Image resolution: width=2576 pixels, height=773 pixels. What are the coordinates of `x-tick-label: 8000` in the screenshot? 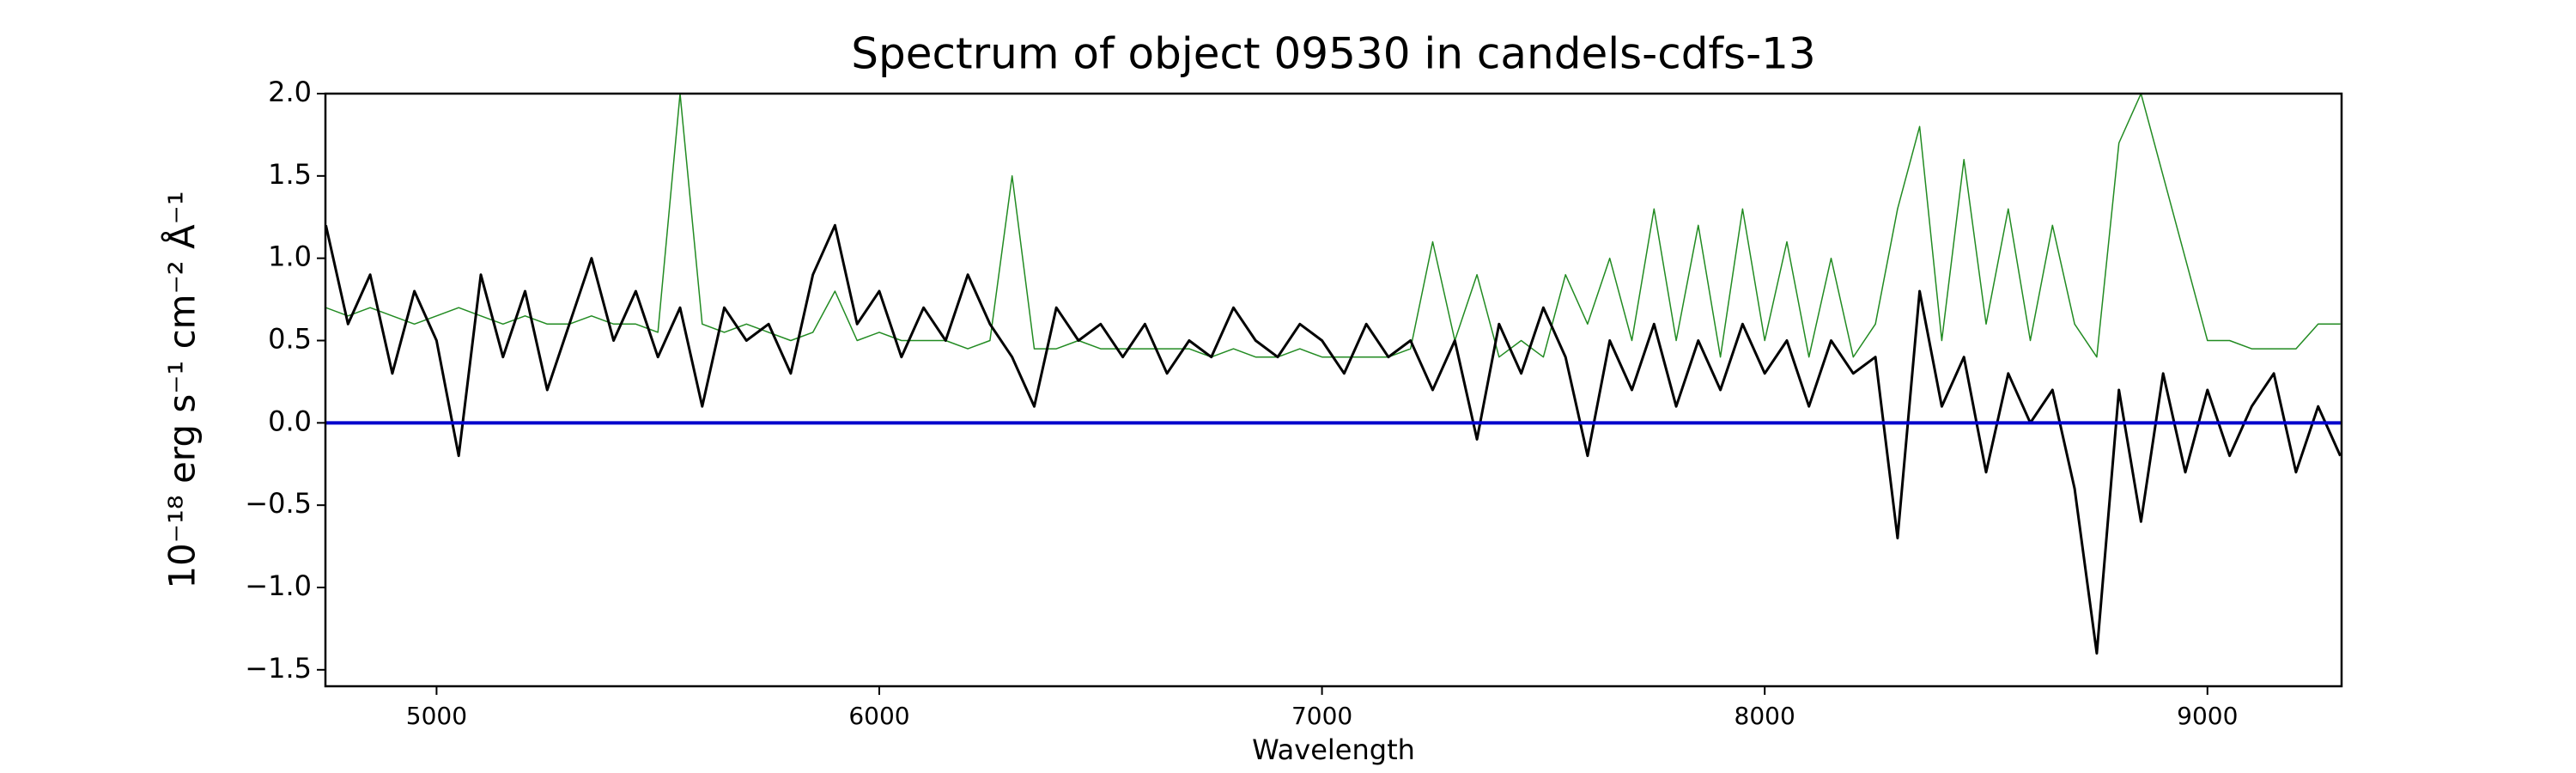 It's located at (1765, 716).